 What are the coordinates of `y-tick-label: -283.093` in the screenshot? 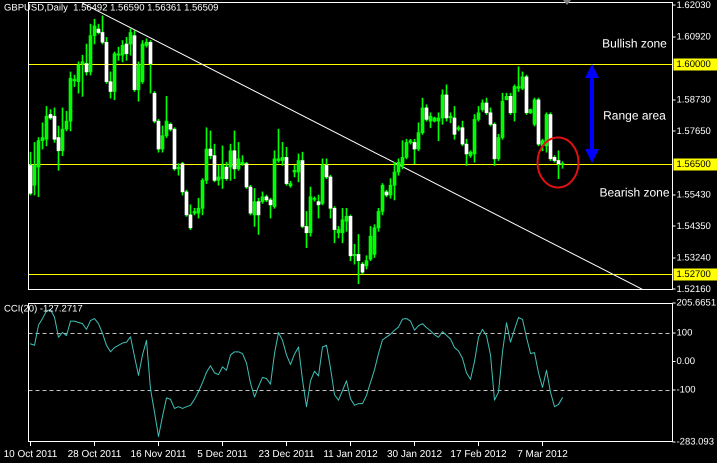 It's located at (695, 442).